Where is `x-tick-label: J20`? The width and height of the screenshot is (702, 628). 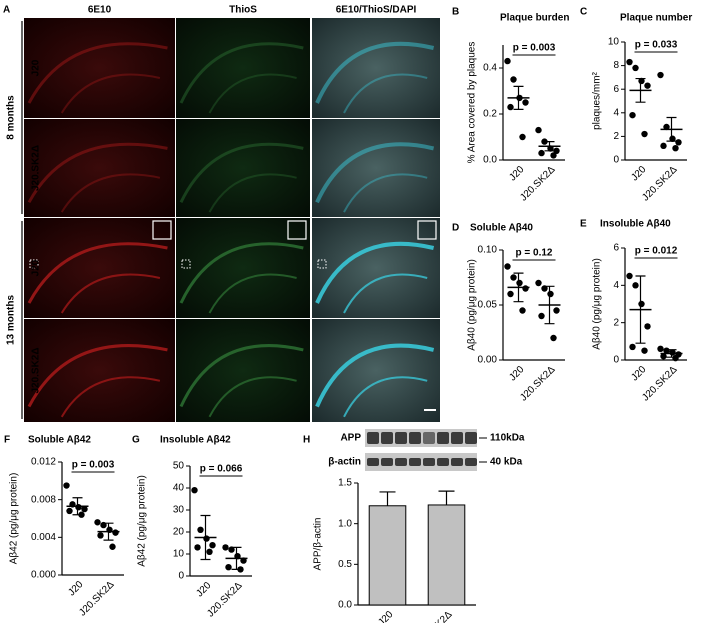
x-tick-label: J20 is located at coordinates (638, 173).